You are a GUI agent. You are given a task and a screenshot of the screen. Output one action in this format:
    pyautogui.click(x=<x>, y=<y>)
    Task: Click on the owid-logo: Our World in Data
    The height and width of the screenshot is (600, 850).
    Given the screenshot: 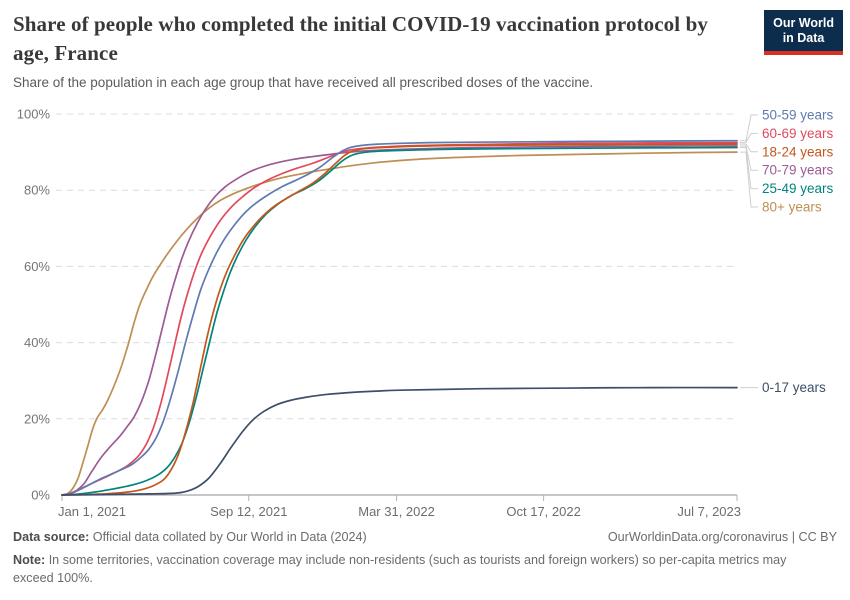 What is the action you would take?
    pyautogui.click(x=803, y=32)
    